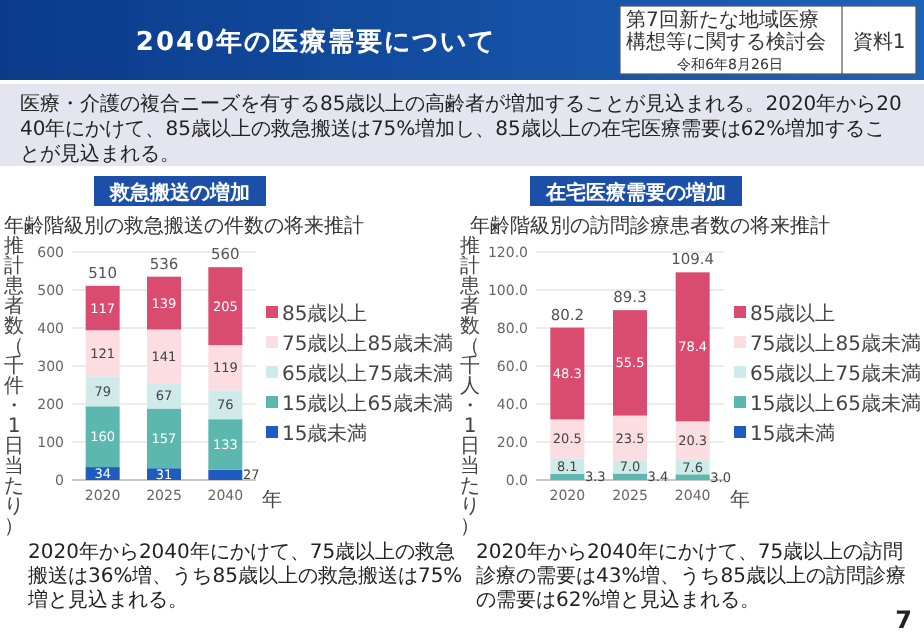 This screenshot has height=640, width=924. Describe the element at coordinates (244, 576) in the screenshot. I see `text: 2020年から2040年にかけて、75歳以上の救急搬送は36%増、うち85歳以上の救急搬送は75%増と見込まれる。` at that location.